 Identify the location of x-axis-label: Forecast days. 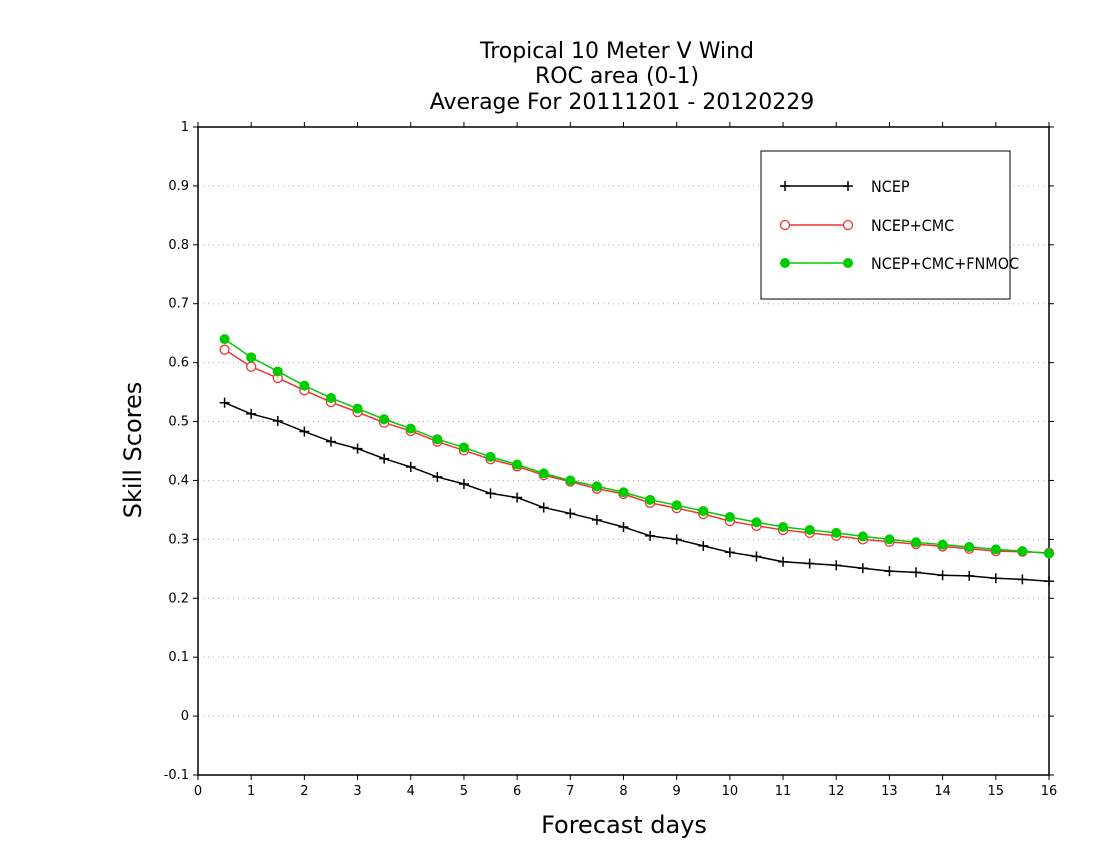
(624, 825).